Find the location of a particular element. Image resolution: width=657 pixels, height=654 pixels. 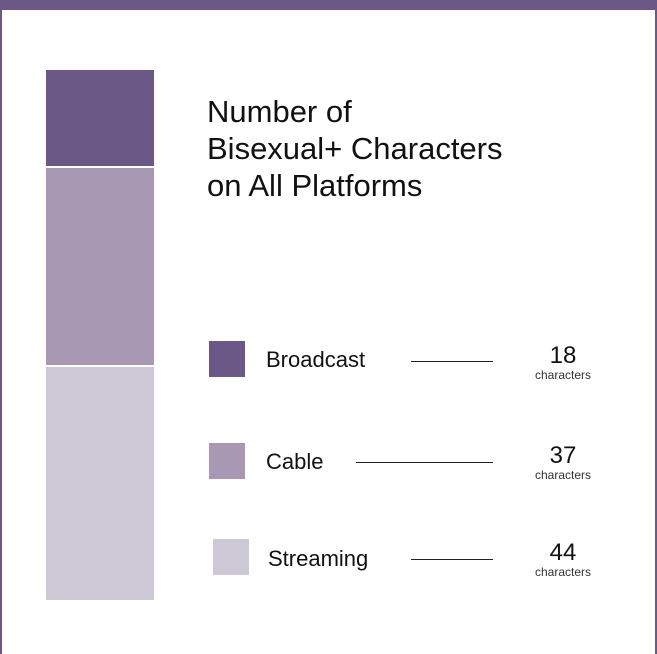

legend-row-streaming: Streaming 44 characters is located at coordinates (328, 565).